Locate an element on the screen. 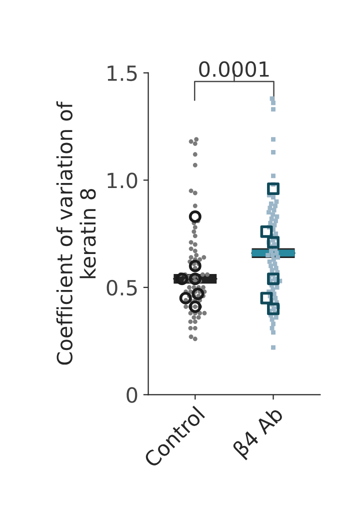 This screenshot has width=337, height=506. y-tick-label: 1.0 is located at coordinates (123, 180).